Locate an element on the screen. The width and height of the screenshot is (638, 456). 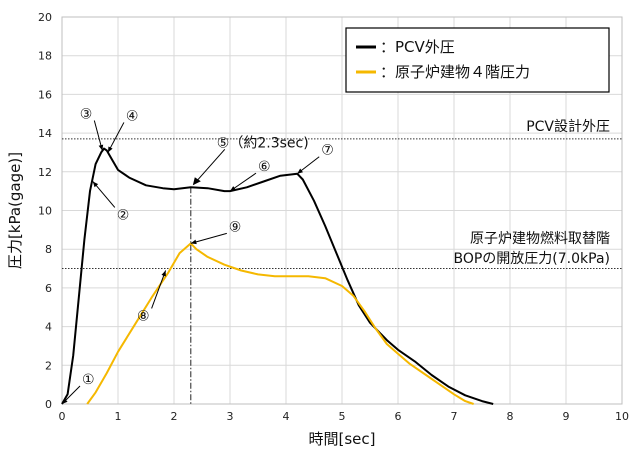
x-tick-label: 2 is located at coordinates (174, 416).